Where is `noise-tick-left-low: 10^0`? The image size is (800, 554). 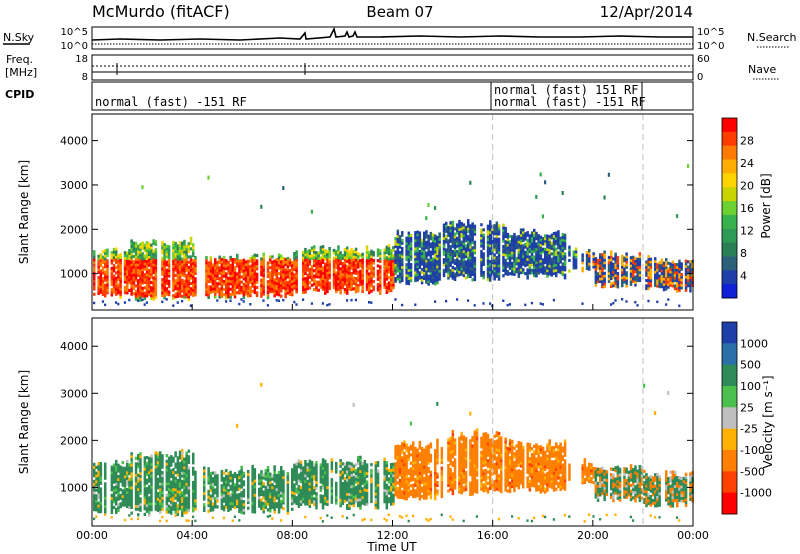
noise-tick-left-low: 10^0 is located at coordinates (74, 46).